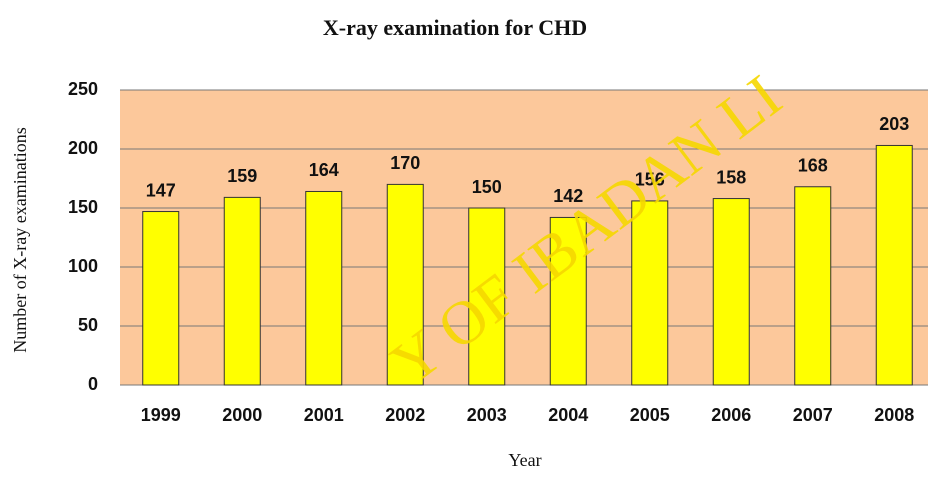  I want to click on y-tick-label: 250, so click(83, 89).